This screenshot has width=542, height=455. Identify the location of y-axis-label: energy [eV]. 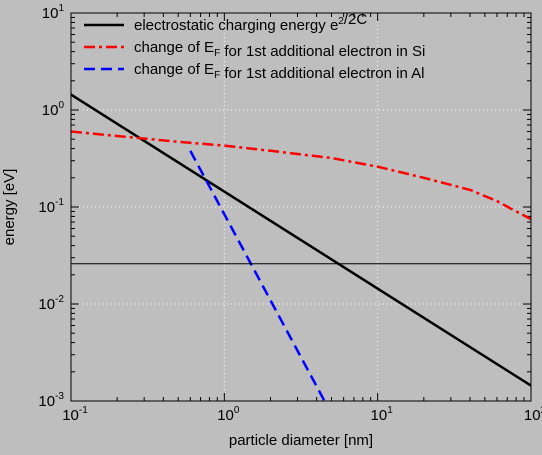
(9, 207).